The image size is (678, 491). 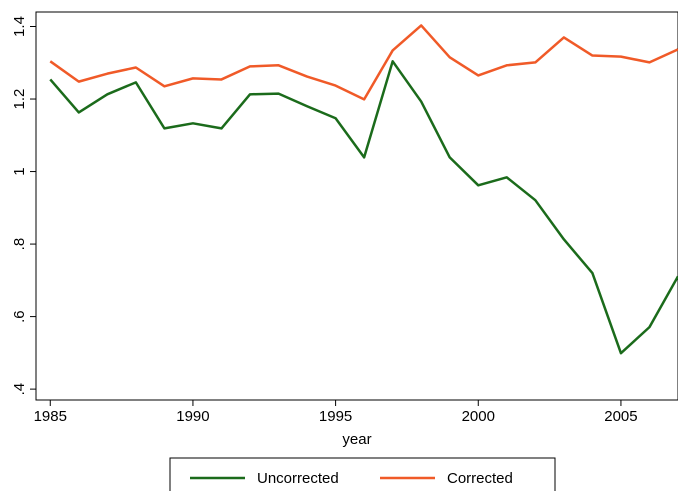 What do you see at coordinates (50, 416) in the screenshot?
I see `x-tick-label: 1985` at bounding box center [50, 416].